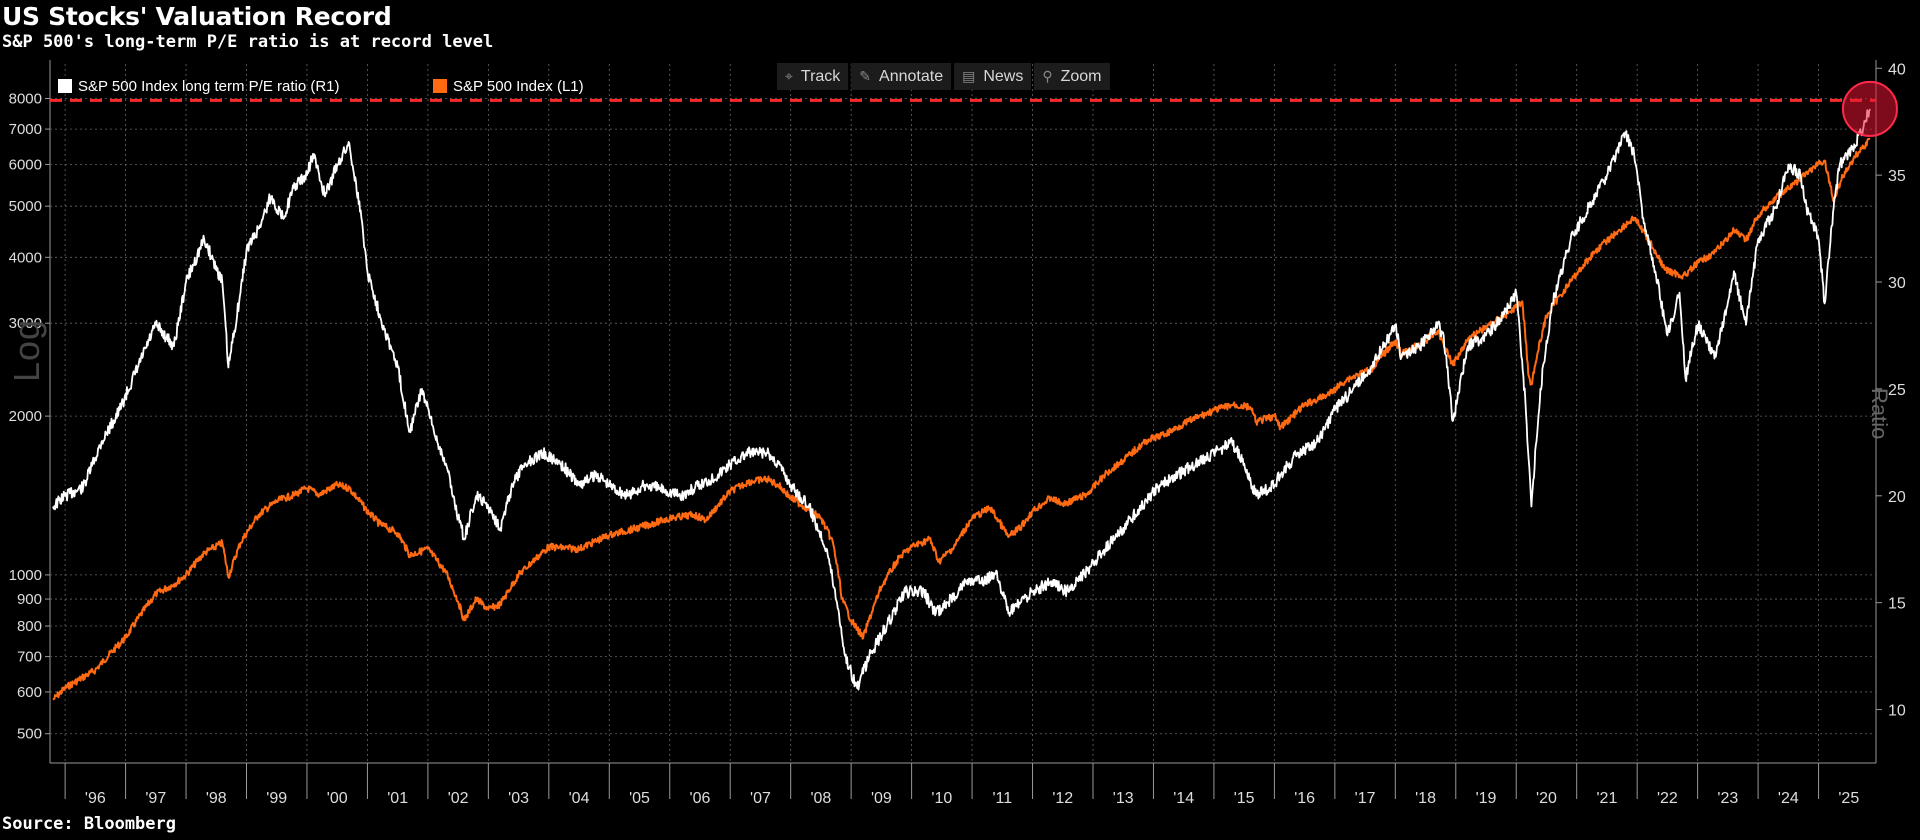  I want to click on x-tick-label: '00, so click(337, 798).